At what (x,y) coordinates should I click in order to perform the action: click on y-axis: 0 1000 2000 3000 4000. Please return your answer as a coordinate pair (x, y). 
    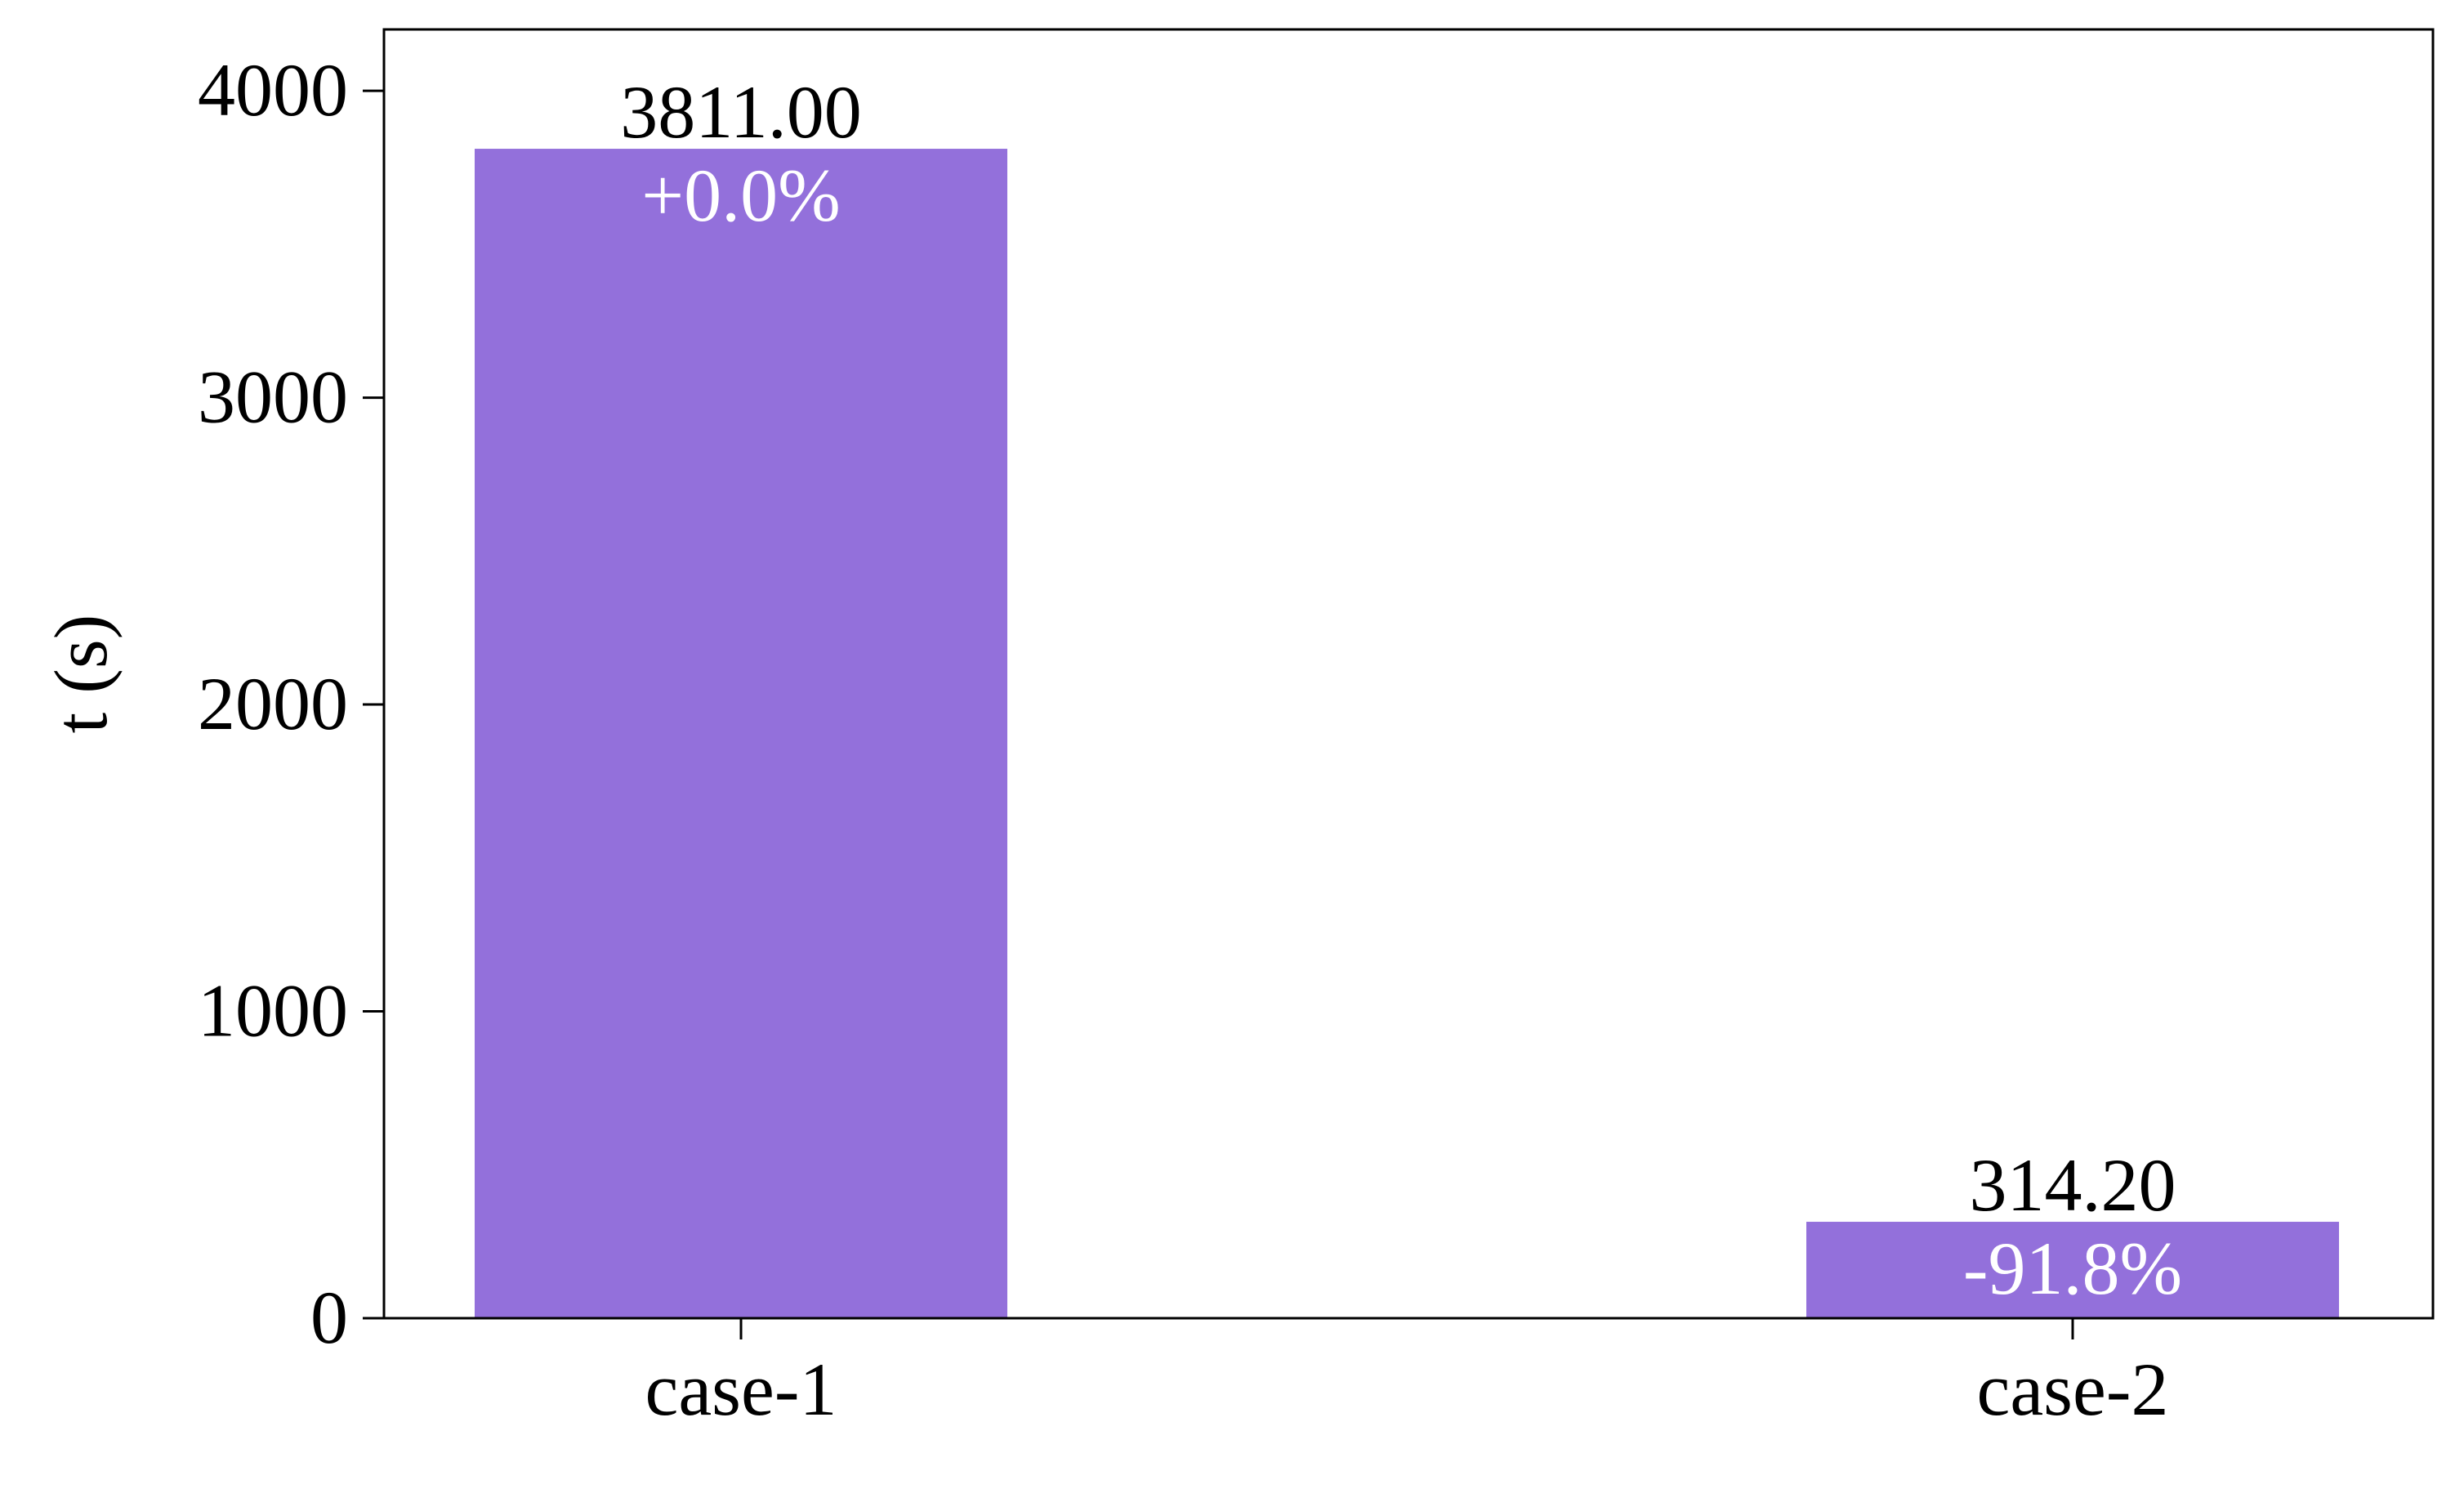
    Looking at the image, I should click on (291, 703).